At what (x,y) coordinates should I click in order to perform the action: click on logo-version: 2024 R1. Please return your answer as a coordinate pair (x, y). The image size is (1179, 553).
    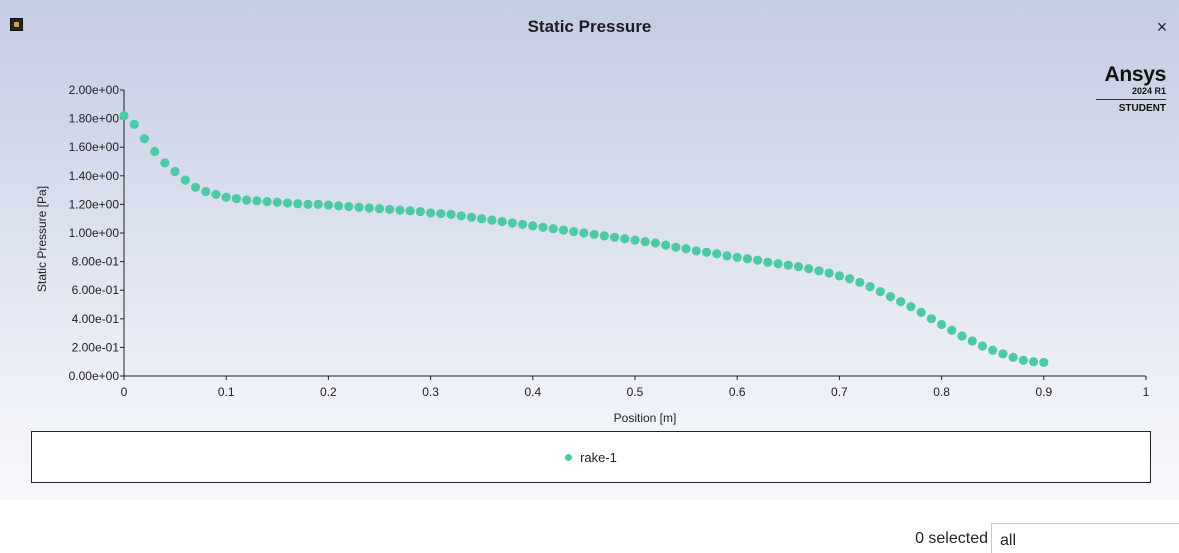
    Looking at the image, I should click on (1131, 93).